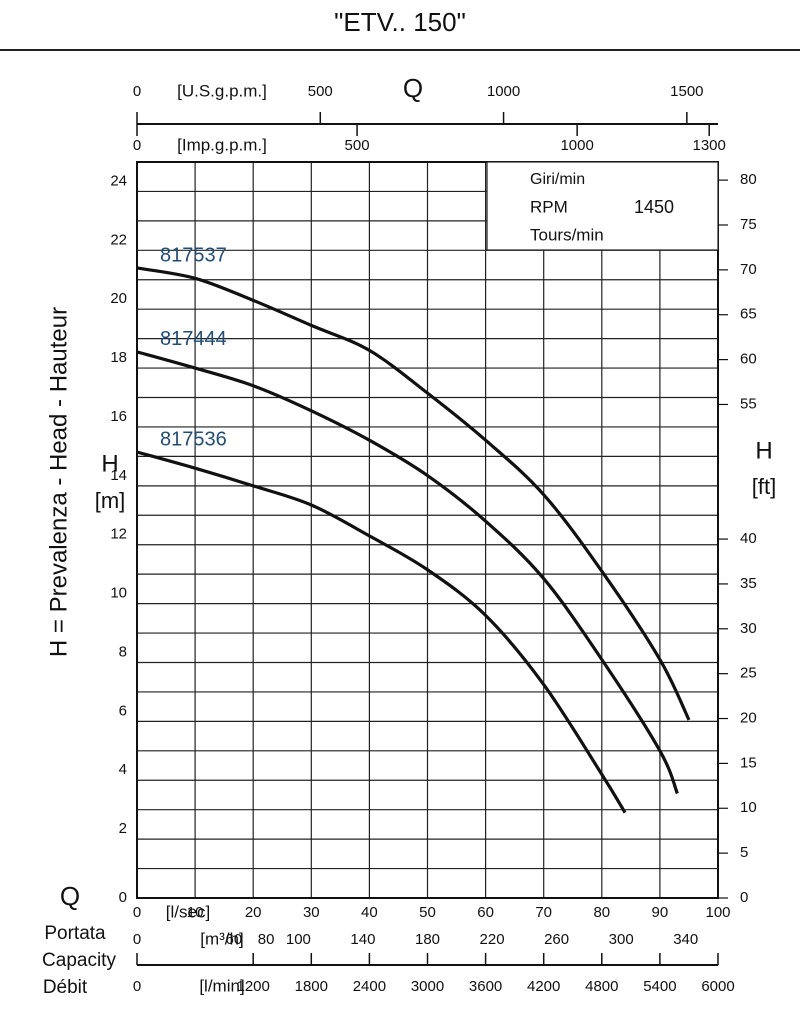  What do you see at coordinates (79, 960) in the screenshot?
I see `q-name: Capacity` at bounding box center [79, 960].